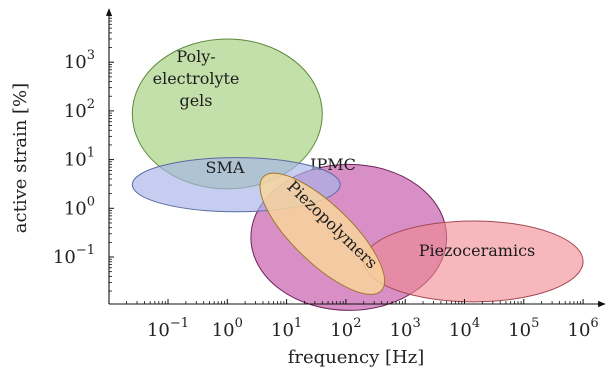  I want to click on region-polyelectrolyte-label: Poly-electrolyte gels, so click(196, 78).